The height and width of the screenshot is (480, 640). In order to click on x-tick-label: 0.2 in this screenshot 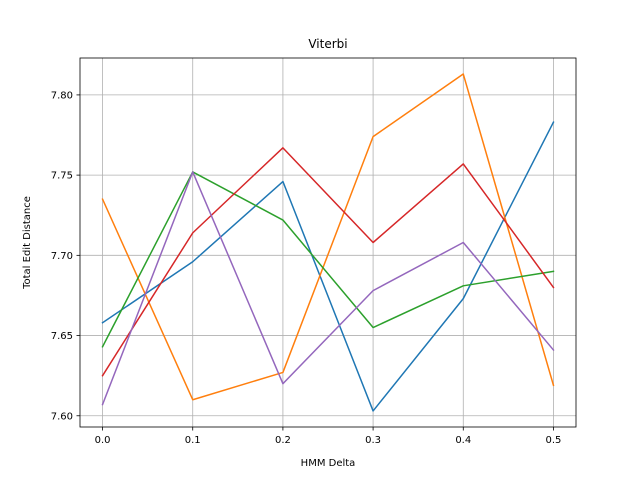, I will do `click(283, 440)`.